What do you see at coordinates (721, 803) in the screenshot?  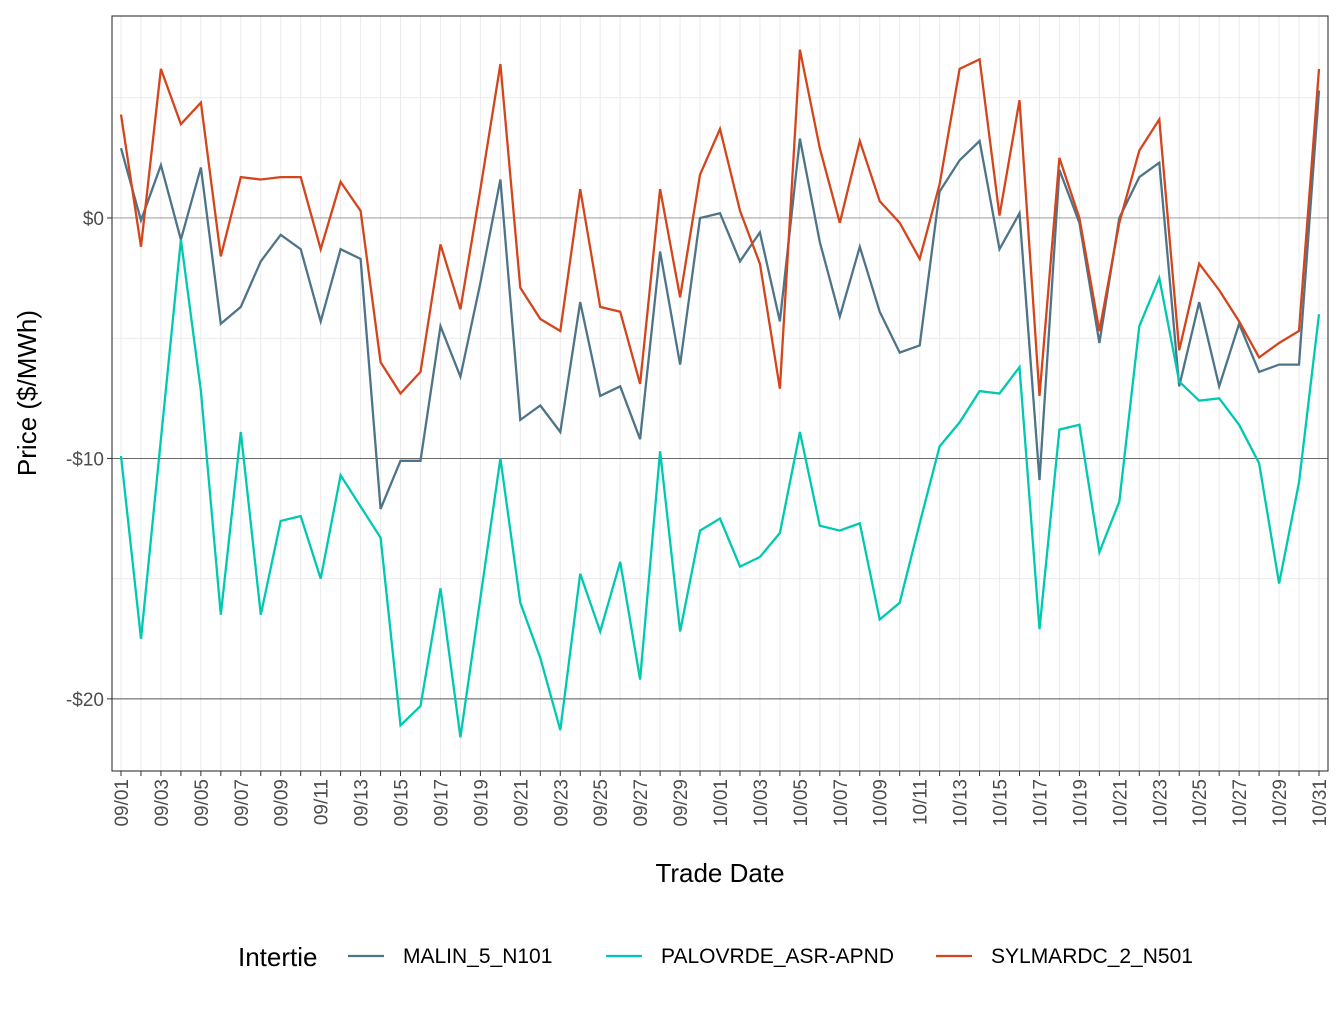 I see `x-tick-label: 10/01` at bounding box center [721, 803].